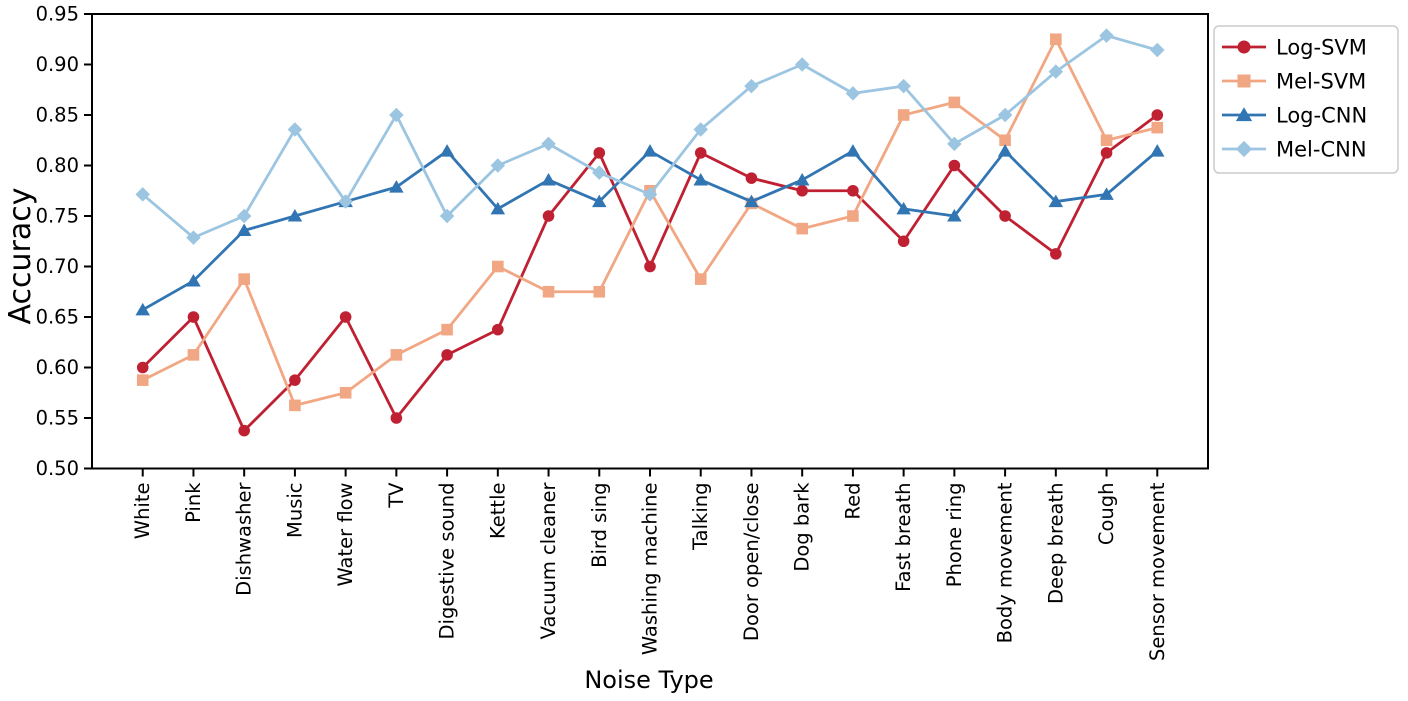  Describe the element at coordinates (1321, 116) in the screenshot. I see `legend-label-log-cnn: Log-CNN` at that location.